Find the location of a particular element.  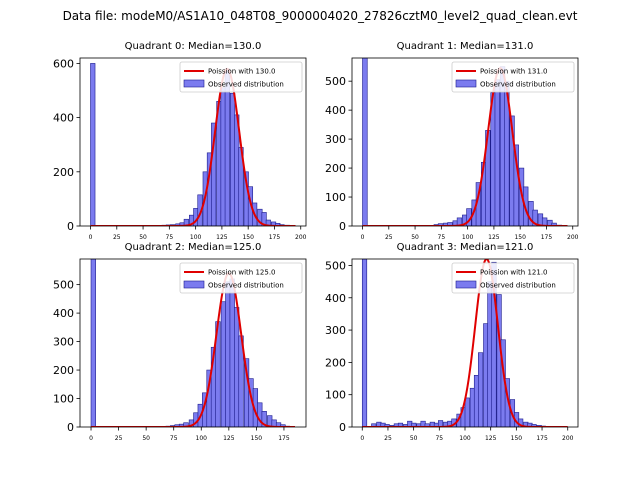

y-tick-label: 600 is located at coordinates (63, 63).